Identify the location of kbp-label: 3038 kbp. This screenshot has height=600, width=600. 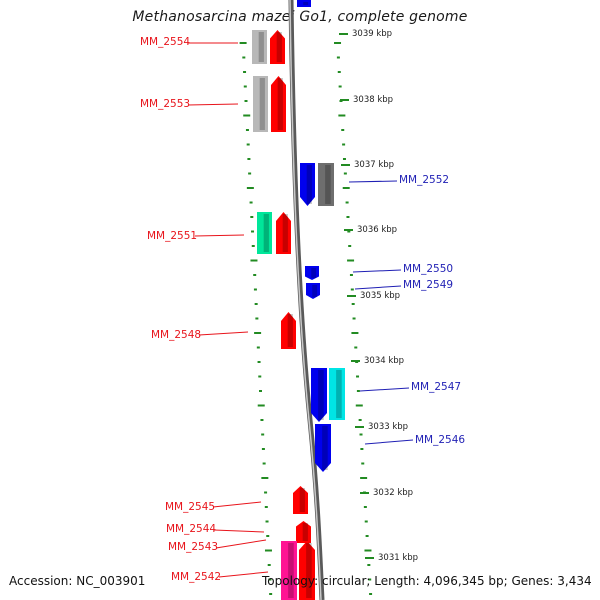
(373, 100).